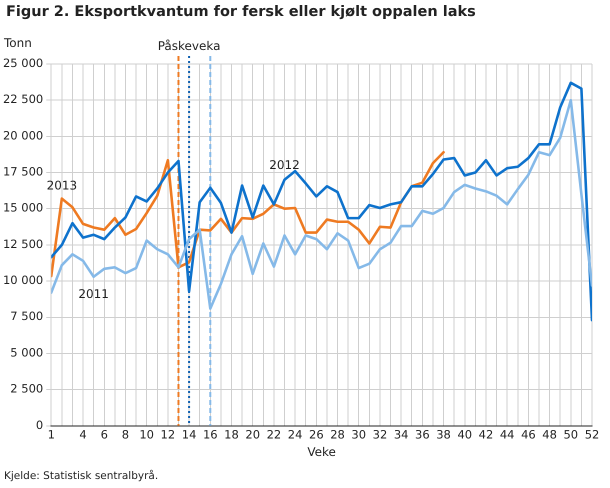  What do you see at coordinates (231, 435) in the screenshot?
I see `x-tick-label: 18` at bounding box center [231, 435].